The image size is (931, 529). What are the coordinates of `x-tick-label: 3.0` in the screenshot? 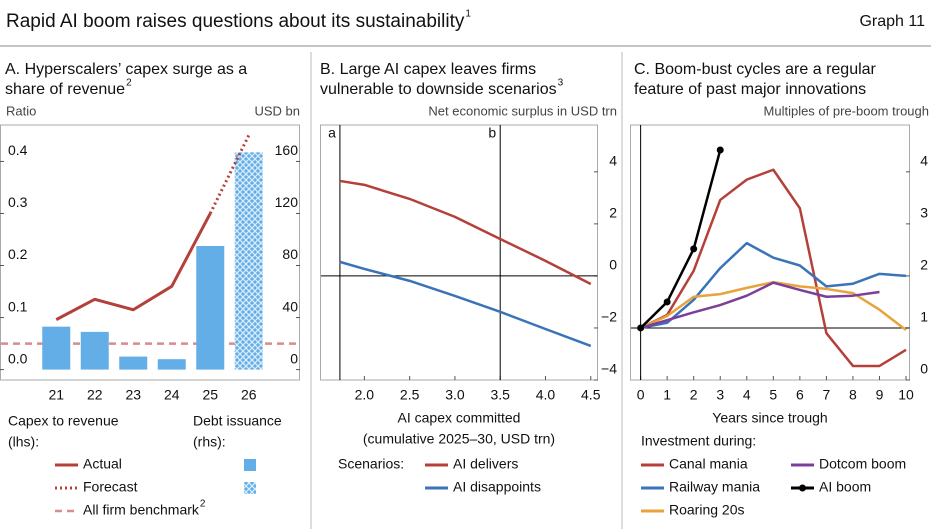 It's located at (455, 395).